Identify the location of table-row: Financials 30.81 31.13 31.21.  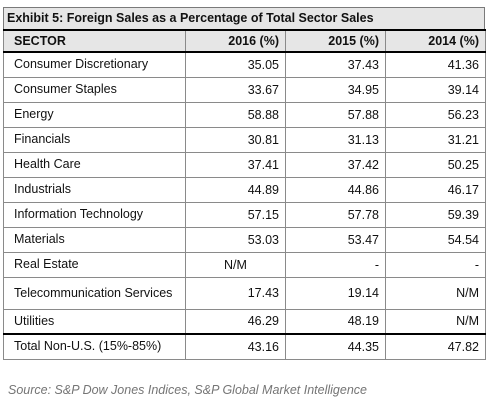
(244, 139).